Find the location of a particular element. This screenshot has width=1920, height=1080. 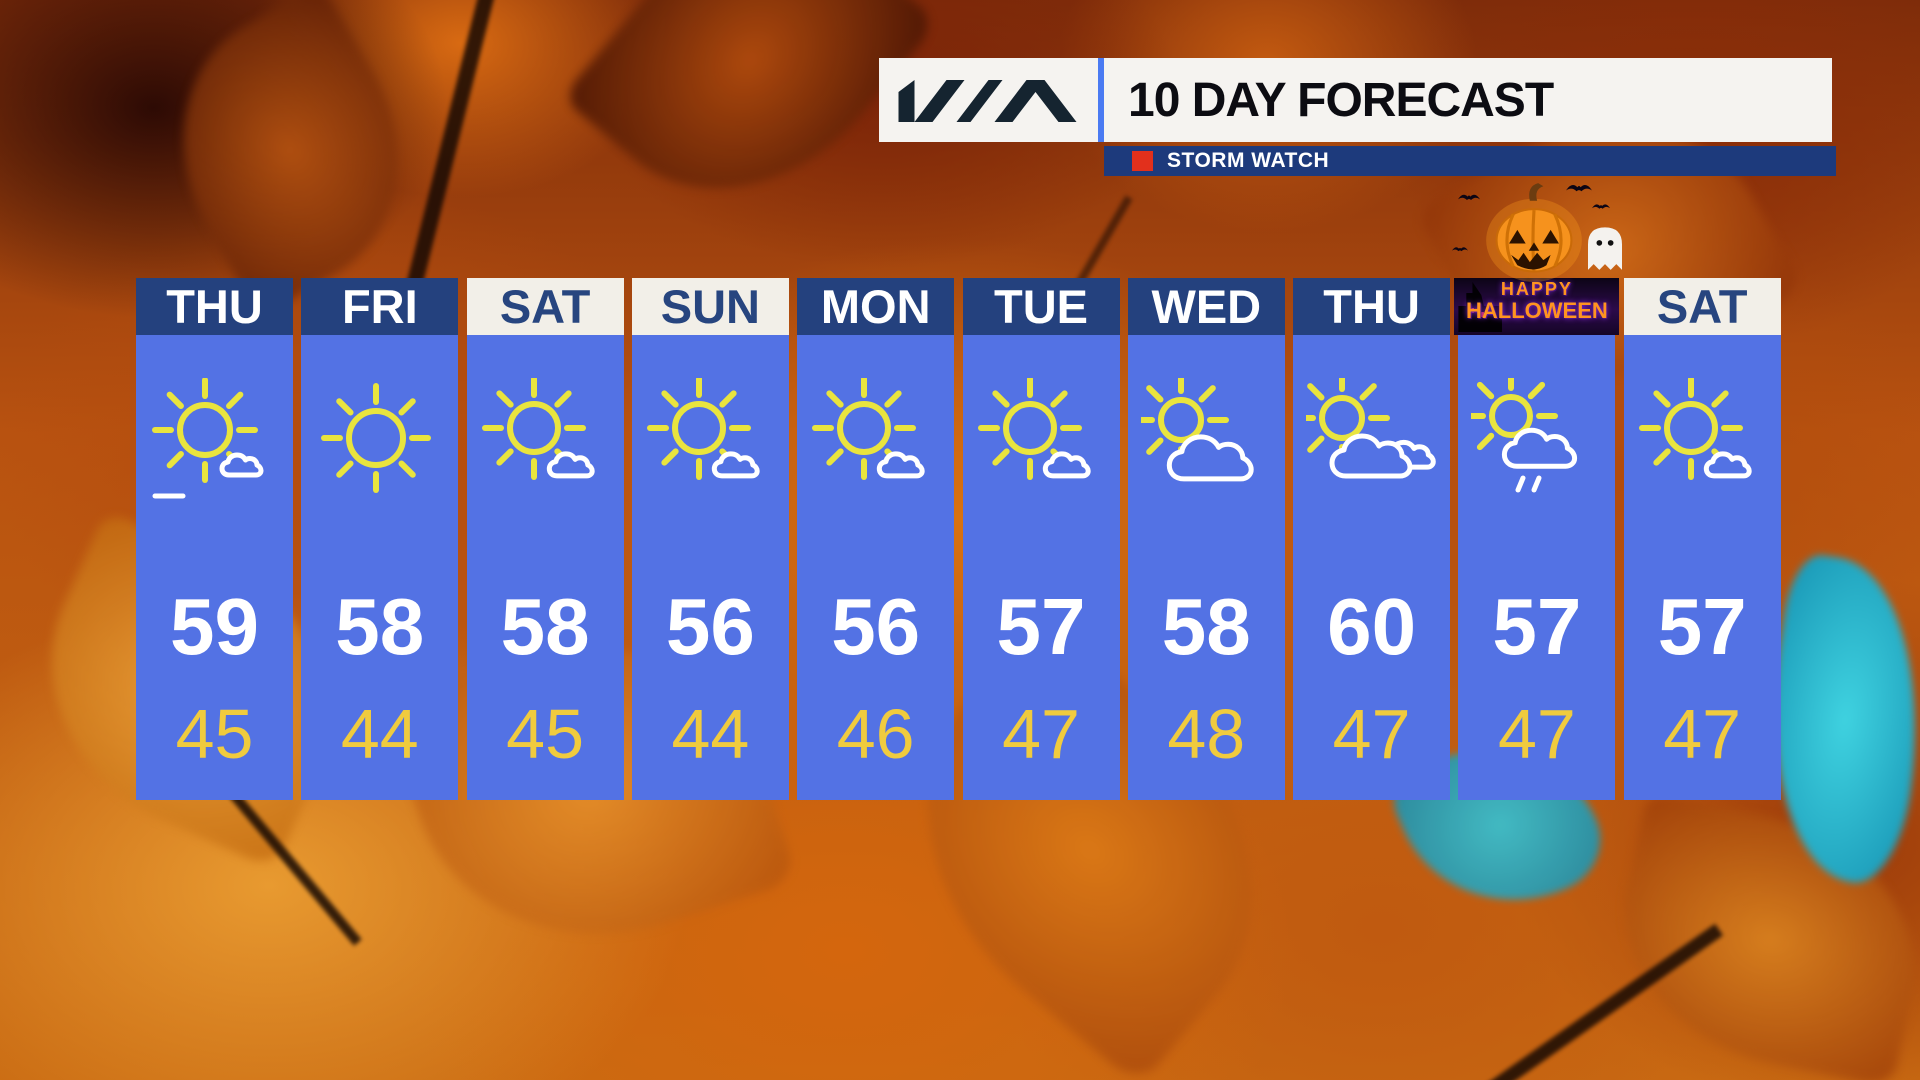

header-divider is located at coordinates (1101, 100).